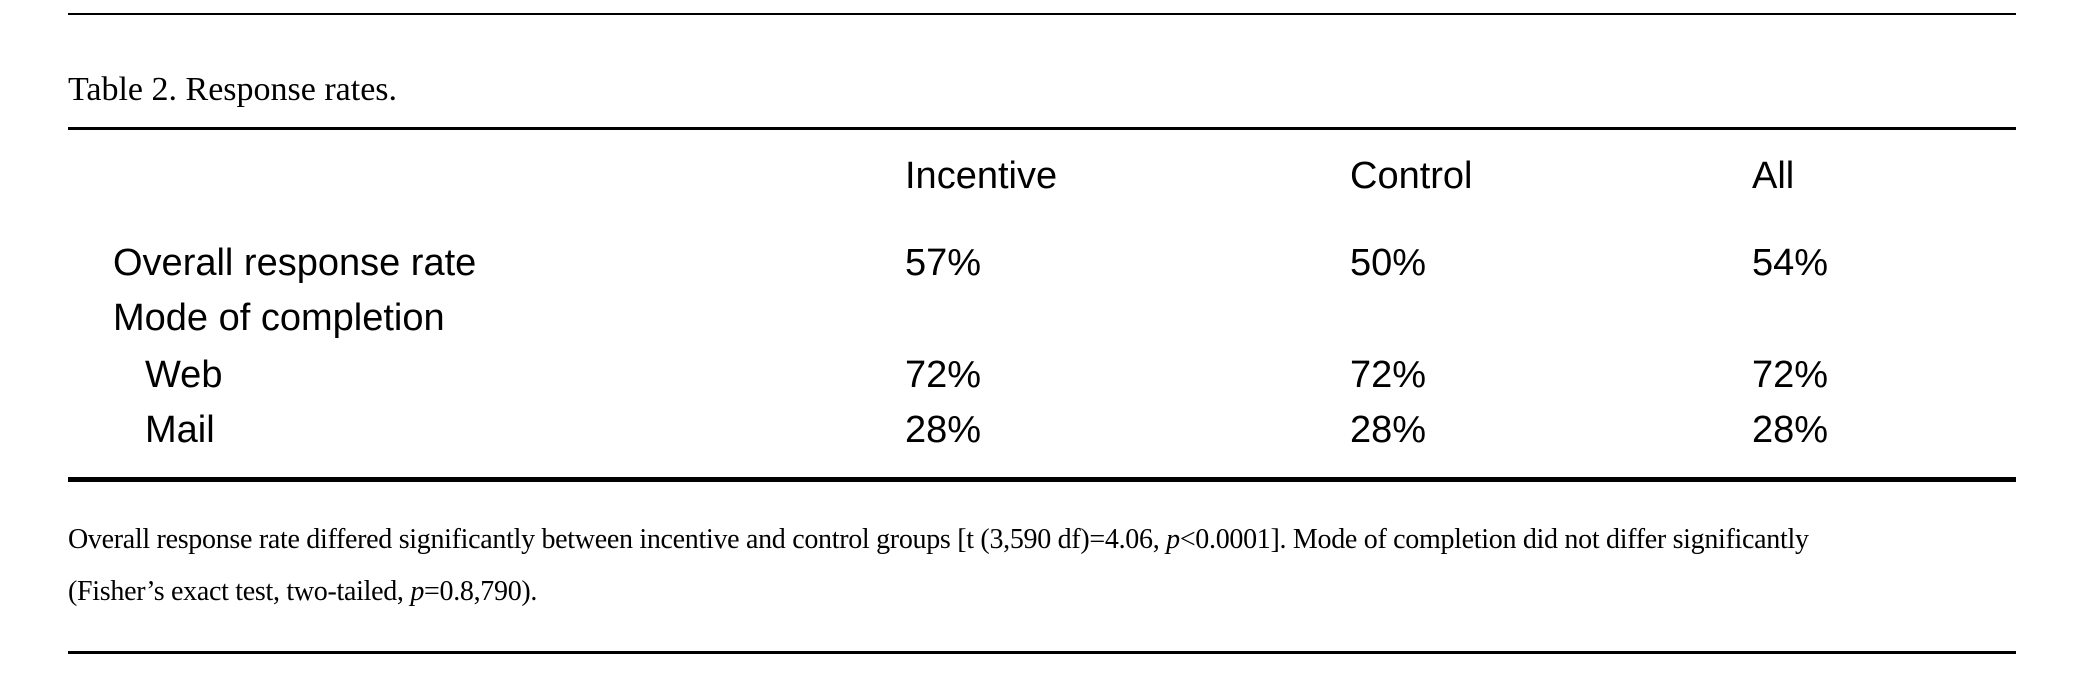 The width and height of the screenshot is (2083, 694). Describe the element at coordinates (943, 263) in the screenshot. I see `cell-overall-incentive: 57%` at that location.